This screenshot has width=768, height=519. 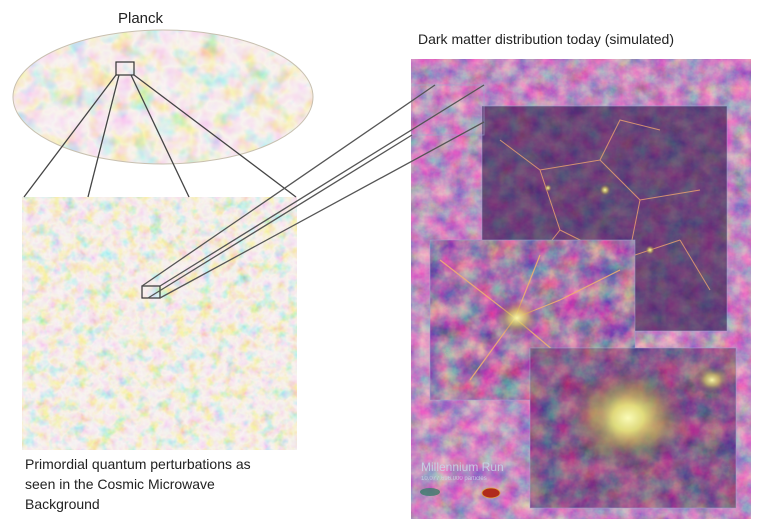 What do you see at coordinates (125, 68) in the screenshot?
I see `planck-zoom-box` at bounding box center [125, 68].